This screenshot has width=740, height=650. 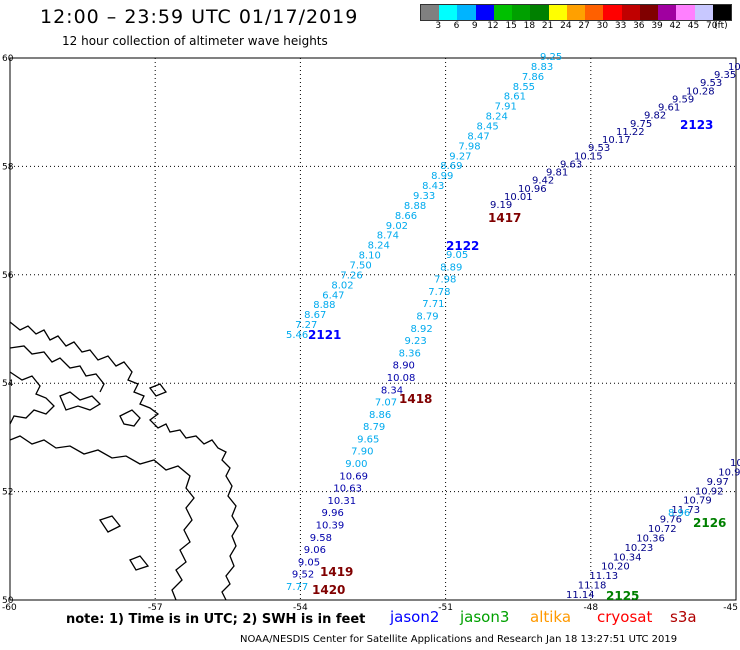 I want to click on color-legend, so click(x=576, y=12).